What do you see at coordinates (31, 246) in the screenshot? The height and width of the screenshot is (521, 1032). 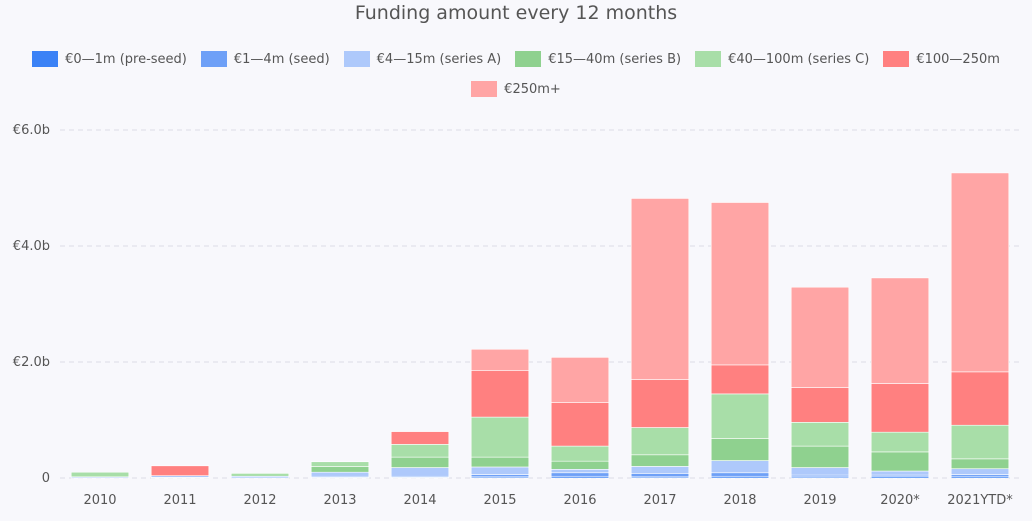 I see `y-tick-label: €4.0b` at bounding box center [31, 246].